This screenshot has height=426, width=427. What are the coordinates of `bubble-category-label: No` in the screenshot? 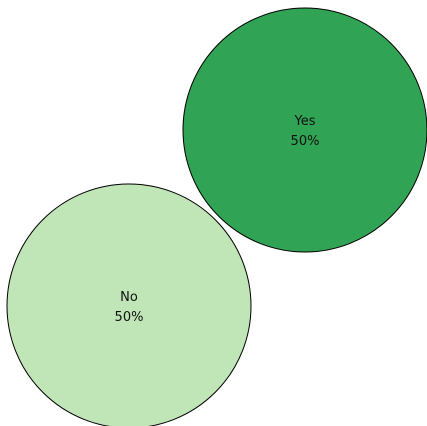 It's located at (129, 297).